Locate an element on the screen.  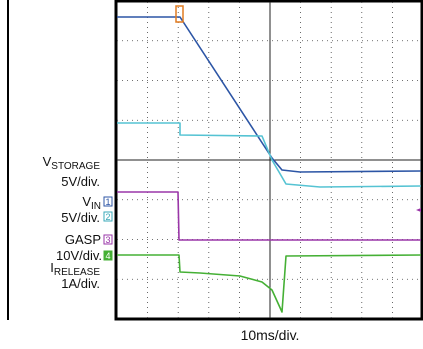
label: VIN is located at coordinates (91, 203).